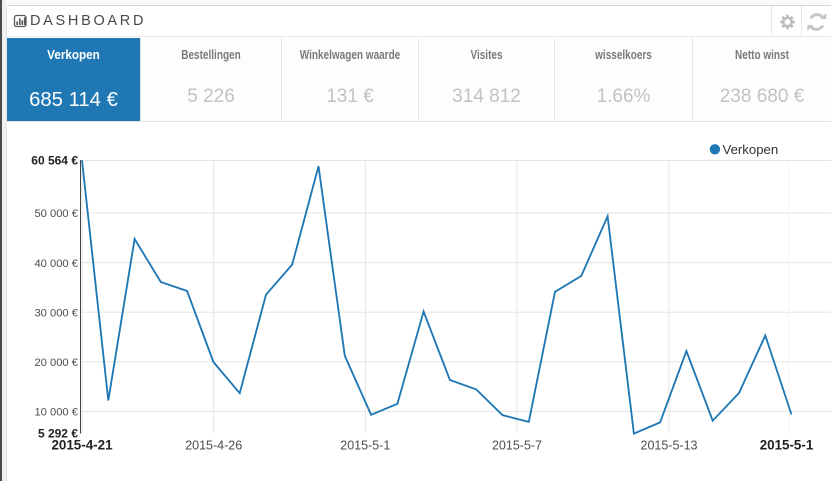 The image size is (831, 481). What do you see at coordinates (54, 161) in the screenshot?
I see `svg-text: 60 564 €` at bounding box center [54, 161].